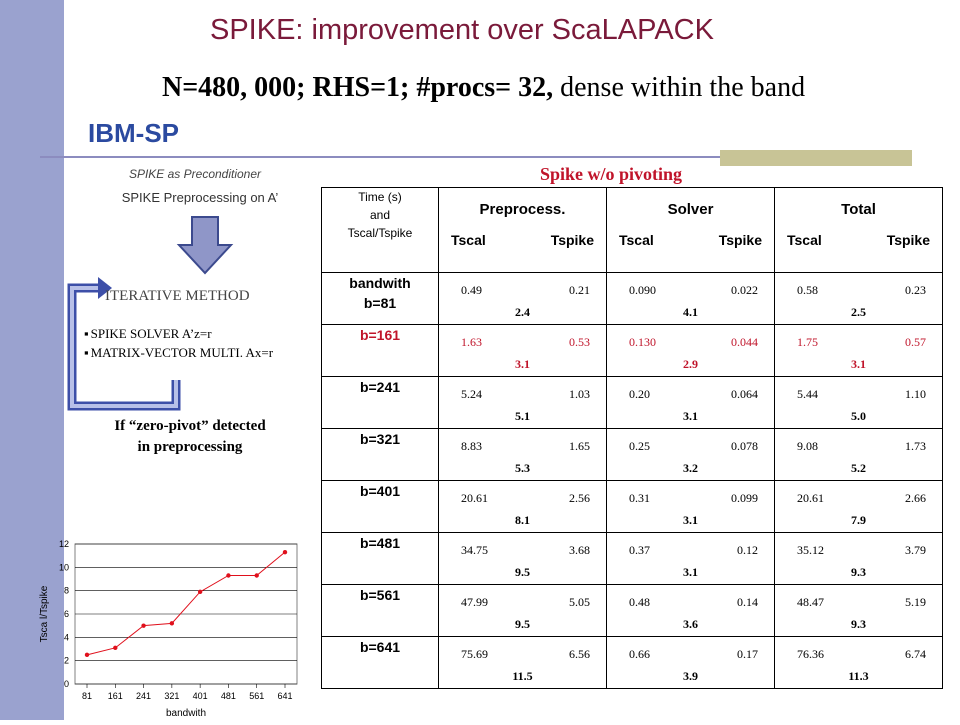  What do you see at coordinates (807, 394) in the screenshot?
I see `tscal-value: 5.44` at bounding box center [807, 394].